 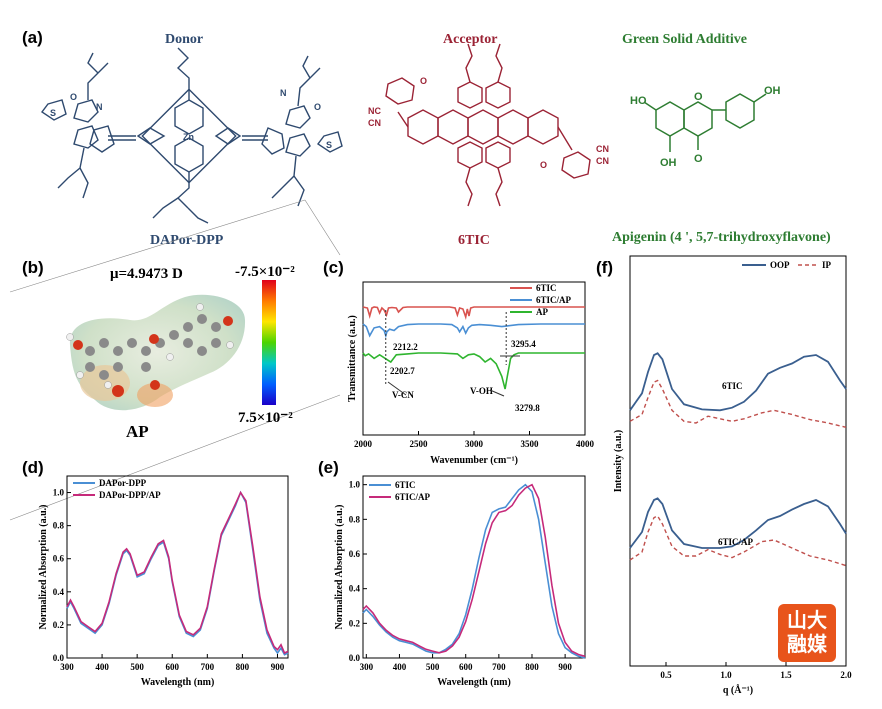 I want to click on chart-d-ytick-label: 1.0, so click(x=59, y=493).